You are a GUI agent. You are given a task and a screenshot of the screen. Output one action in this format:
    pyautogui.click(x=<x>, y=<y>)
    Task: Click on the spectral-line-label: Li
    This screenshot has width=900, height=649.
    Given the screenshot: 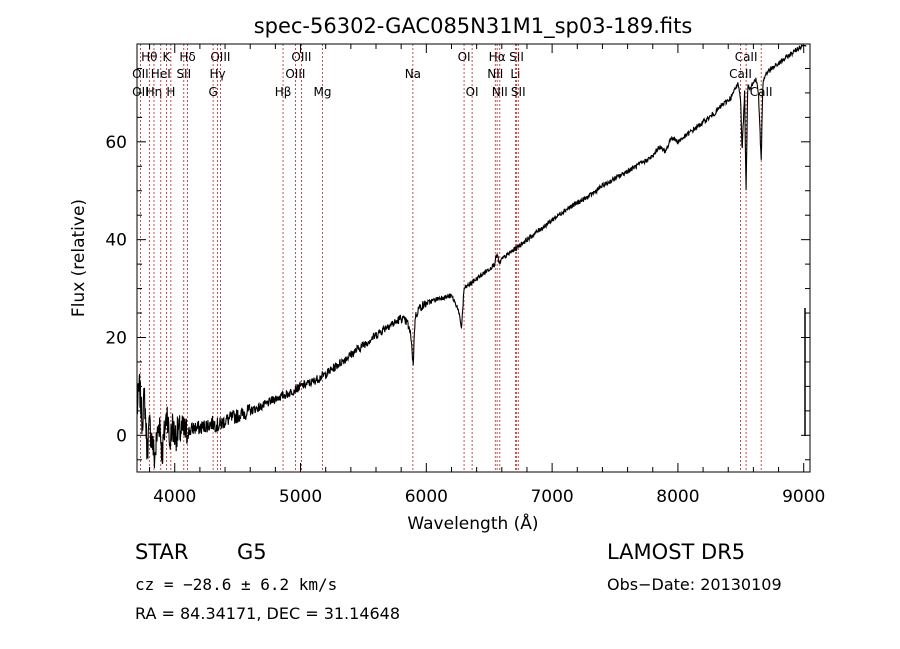 What is the action you would take?
    pyautogui.click(x=515, y=74)
    